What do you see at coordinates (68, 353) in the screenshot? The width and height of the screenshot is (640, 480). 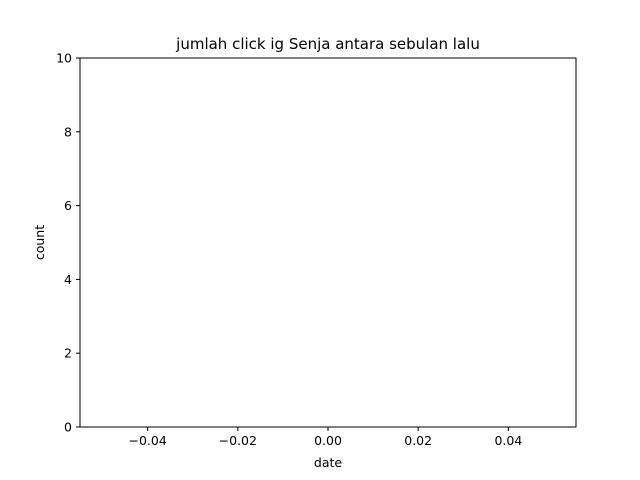 I see `y-tick-label: 2` at bounding box center [68, 353].